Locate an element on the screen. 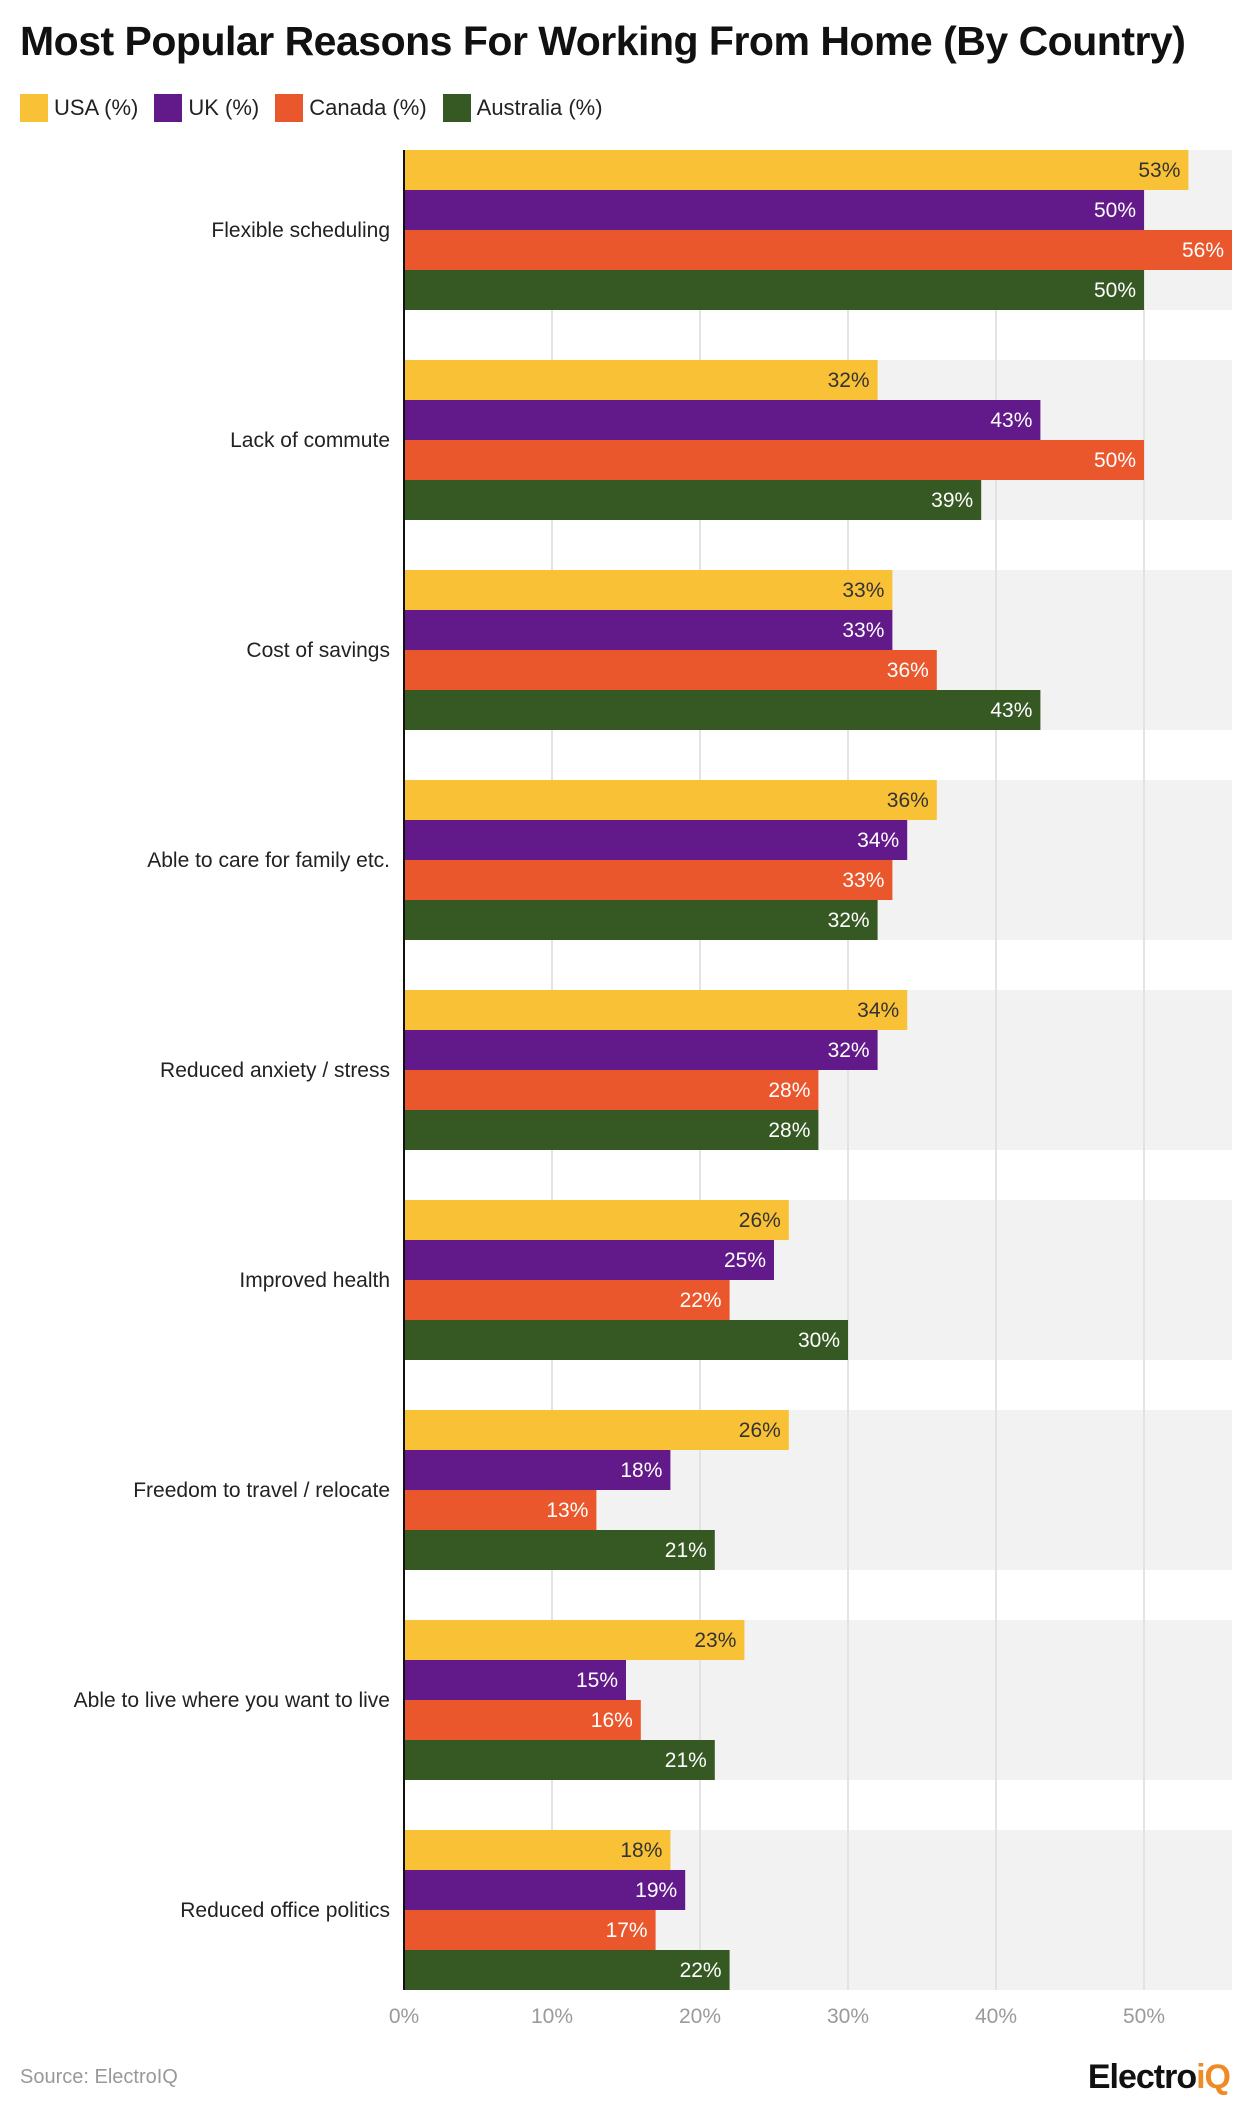 The height and width of the screenshot is (2112, 1240). x-tick-label: 40% is located at coordinates (996, 2016).